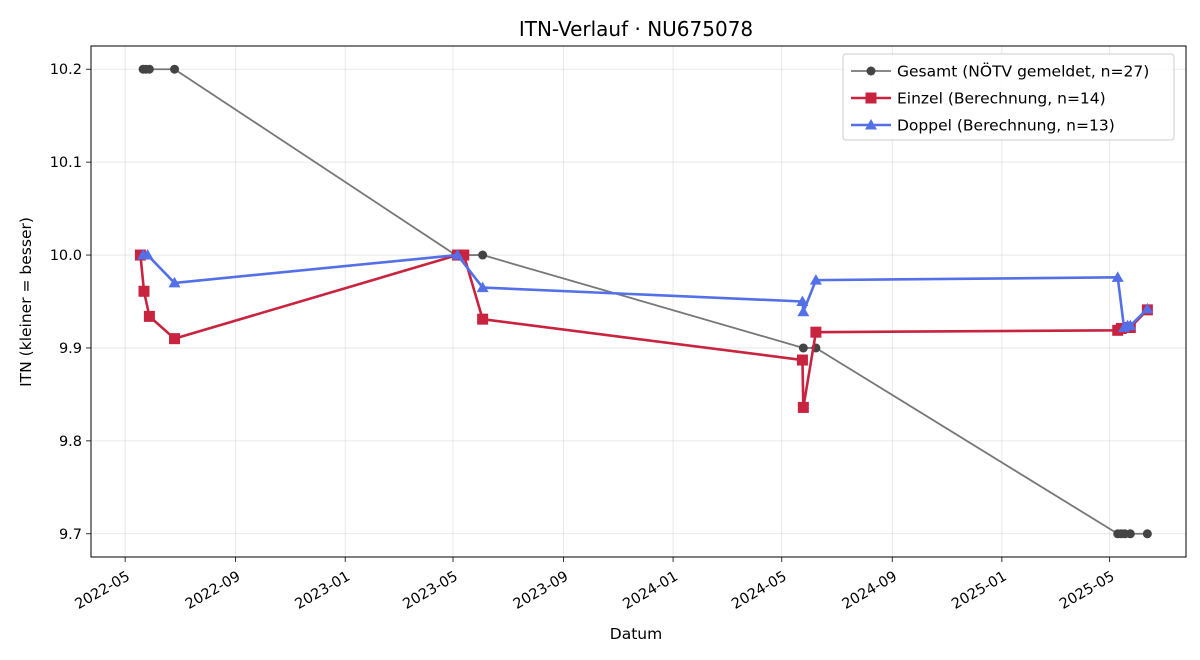 The image size is (1200, 660). What do you see at coordinates (1023, 71) in the screenshot?
I see `legend-label: Gesamt (NÖTV gemeldet, n=27)` at bounding box center [1023, 71].